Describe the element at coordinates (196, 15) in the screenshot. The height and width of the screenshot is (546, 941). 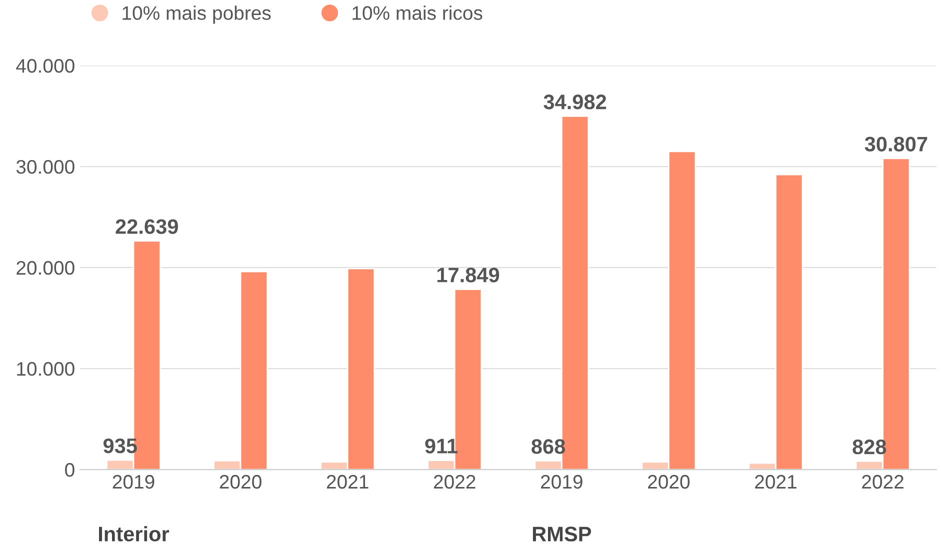
I see `legend-label: 10% mais pobres` at that location.